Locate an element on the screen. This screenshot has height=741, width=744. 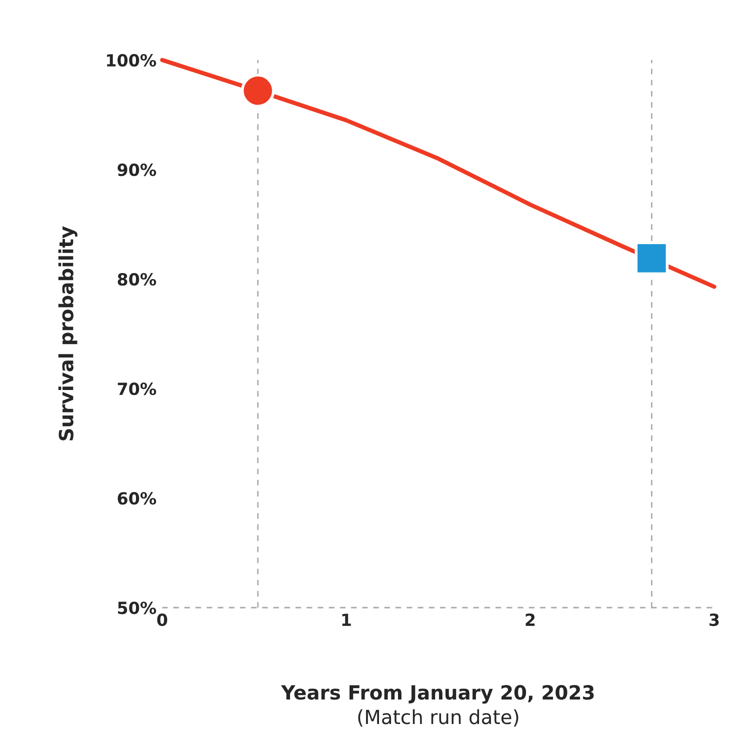
y-tick-label: 60% is located at coordinates (137, 498).